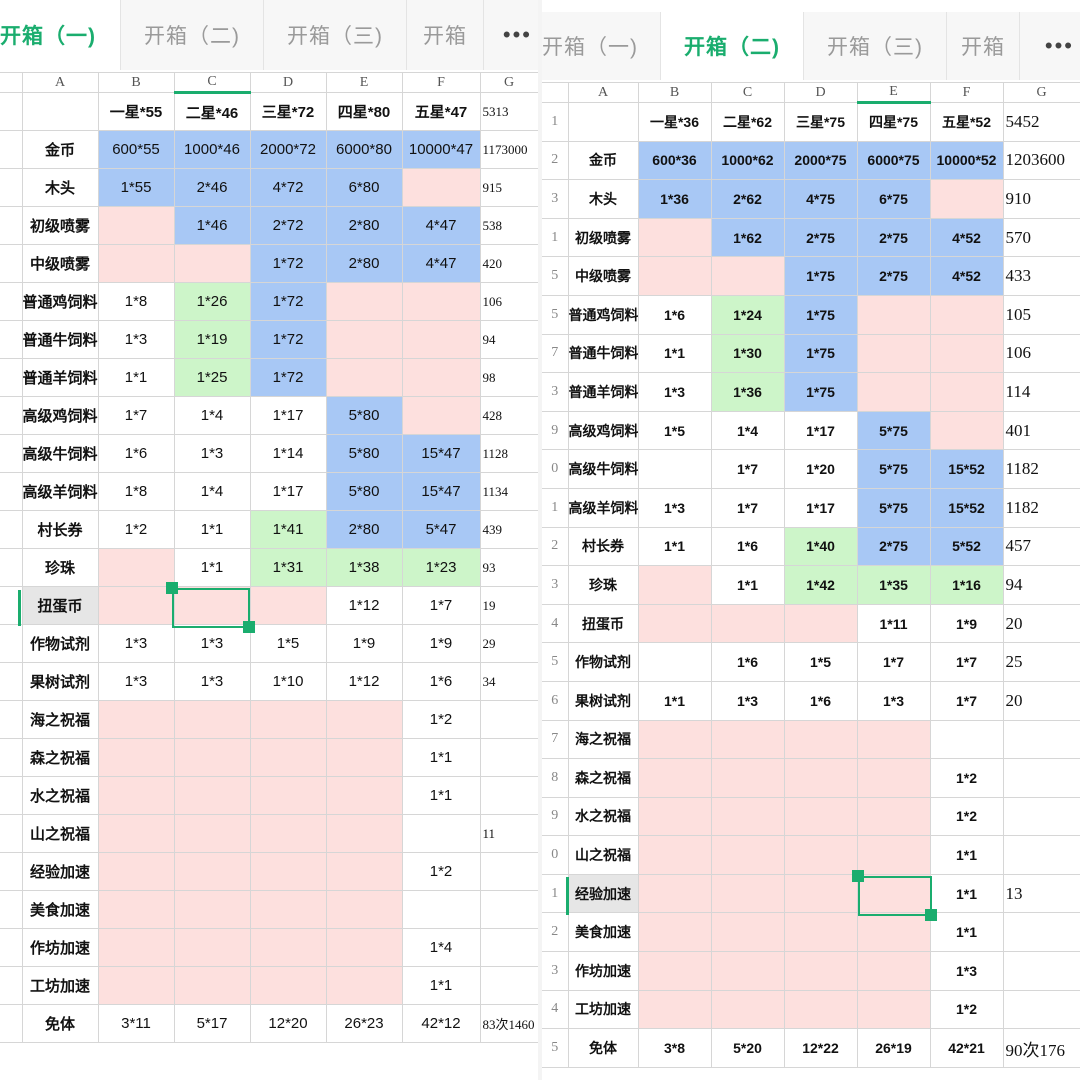 This screenshot has width=1080, height=1080. What do you see at coordinates (60, 263) in the screenshot?
I see `item-name-cell: 中级喷雾` at bounding box center [60, 263].